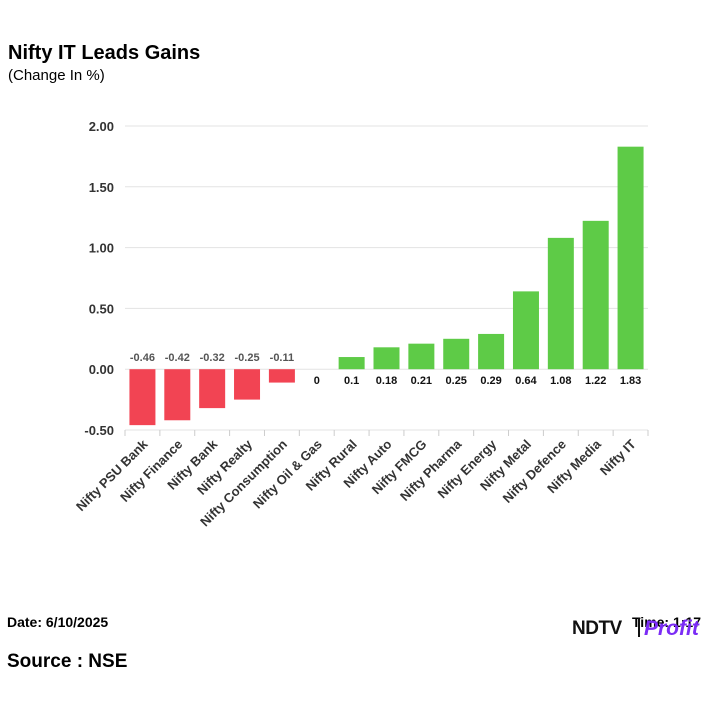 The width and height of the screenshot is (720, 720). I want to click on data-label: 0.25, so click(456, 381).